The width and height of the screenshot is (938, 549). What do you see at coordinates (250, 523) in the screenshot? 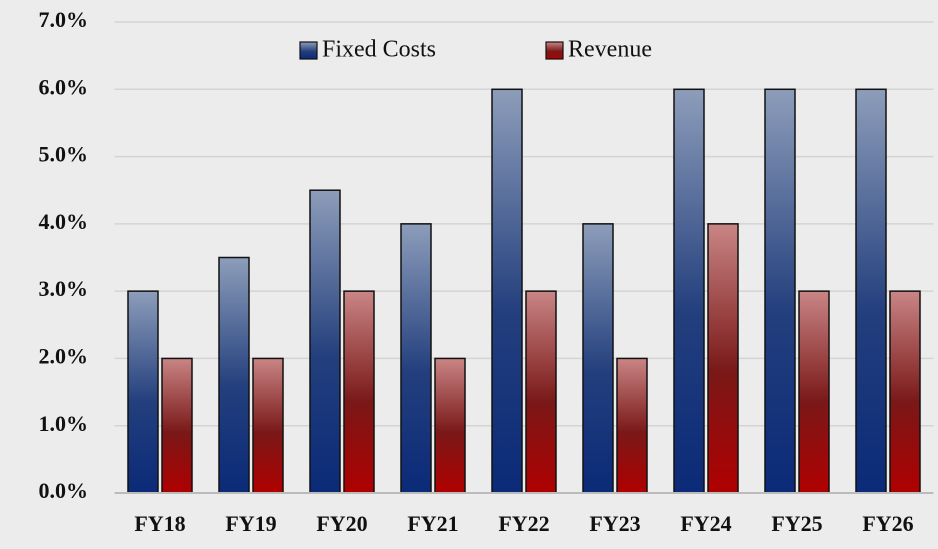
I see `x-tick-label: FY19` at bounding box center [250, 523].